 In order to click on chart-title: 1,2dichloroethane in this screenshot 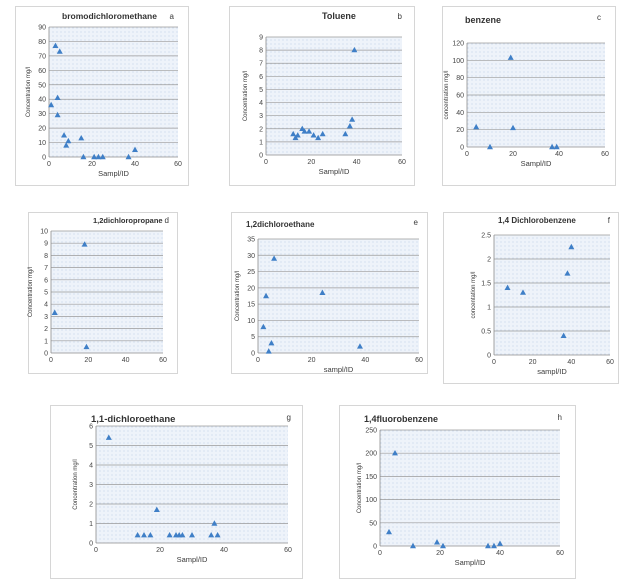, I will do `click(280, 224)`.